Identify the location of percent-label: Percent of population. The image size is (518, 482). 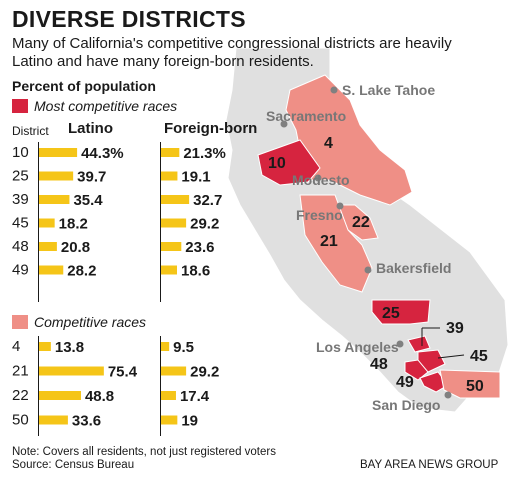
(84, 86).